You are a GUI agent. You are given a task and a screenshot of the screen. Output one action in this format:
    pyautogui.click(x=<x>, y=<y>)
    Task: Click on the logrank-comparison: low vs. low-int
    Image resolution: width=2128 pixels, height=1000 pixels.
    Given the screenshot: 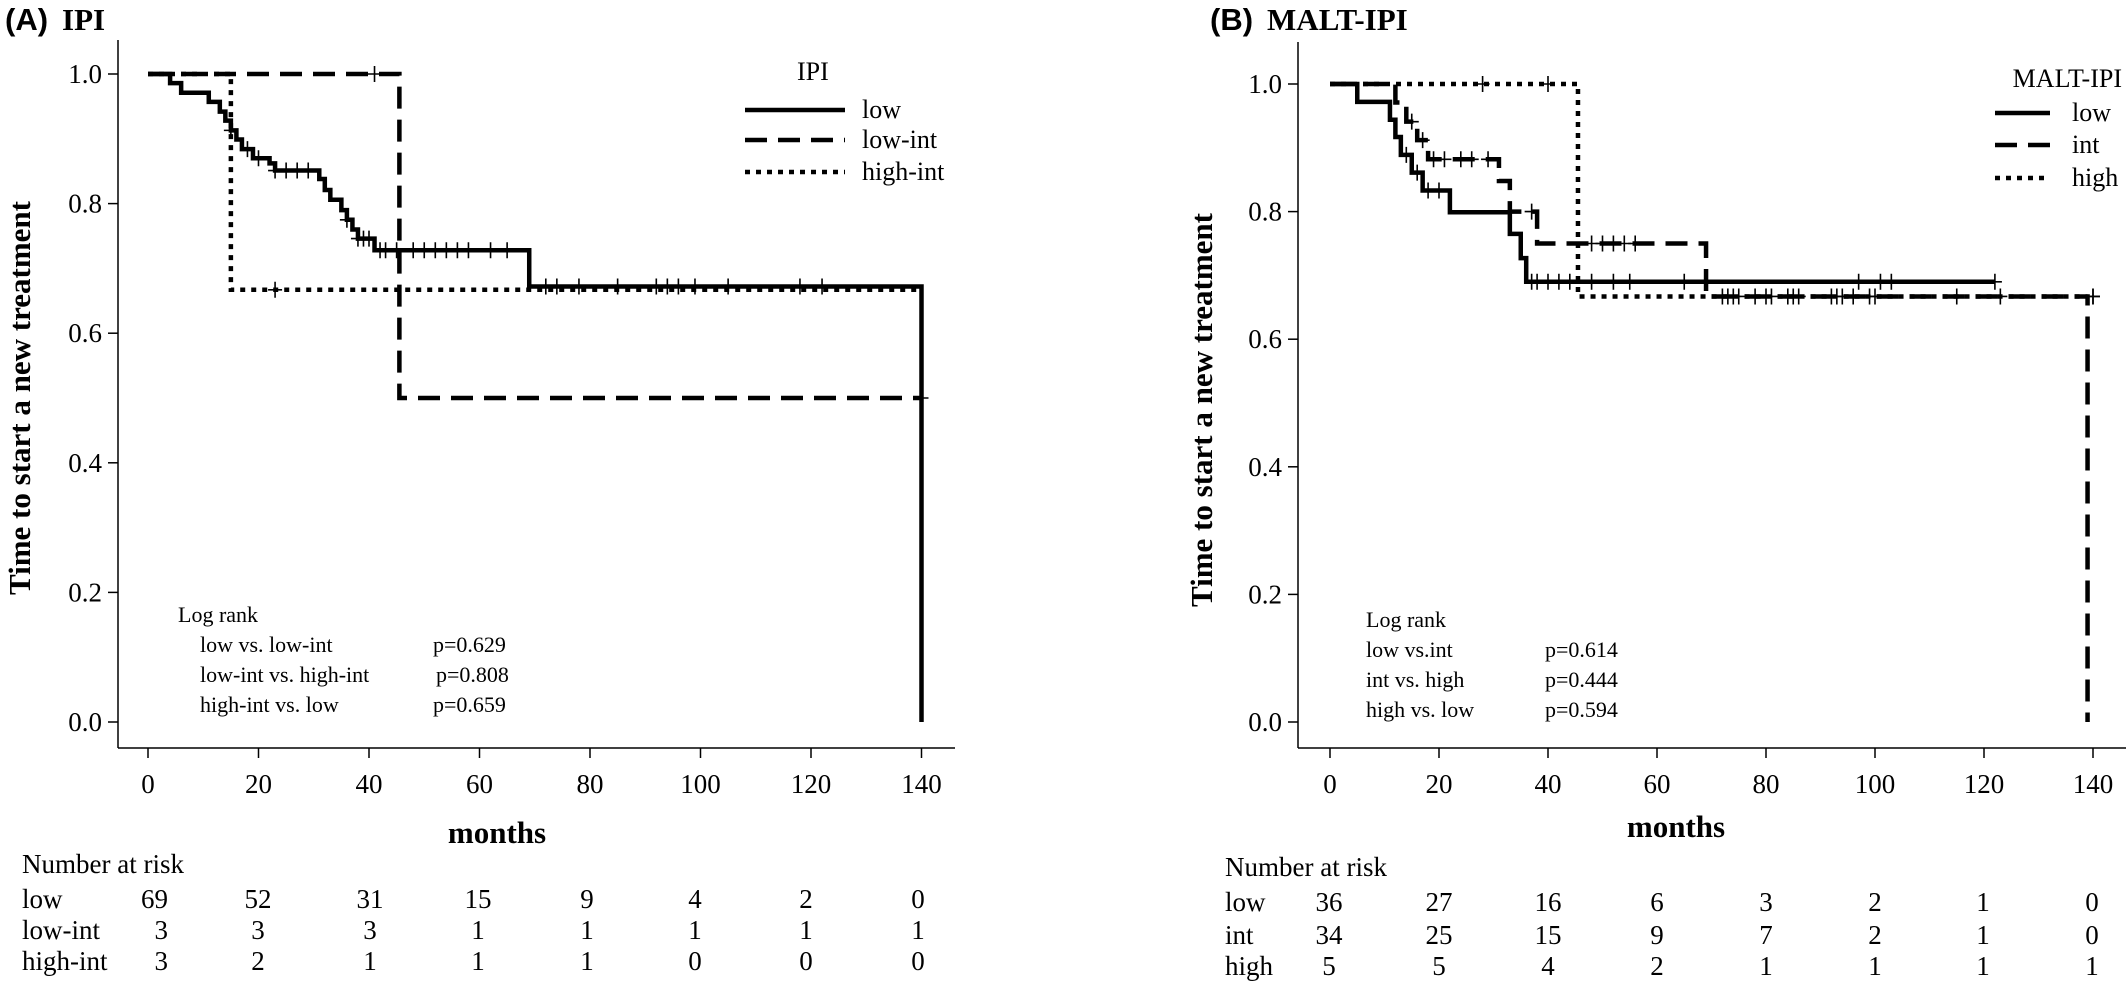 What is the action you would take?
    pyautogui.click(x=266, y=644)
    